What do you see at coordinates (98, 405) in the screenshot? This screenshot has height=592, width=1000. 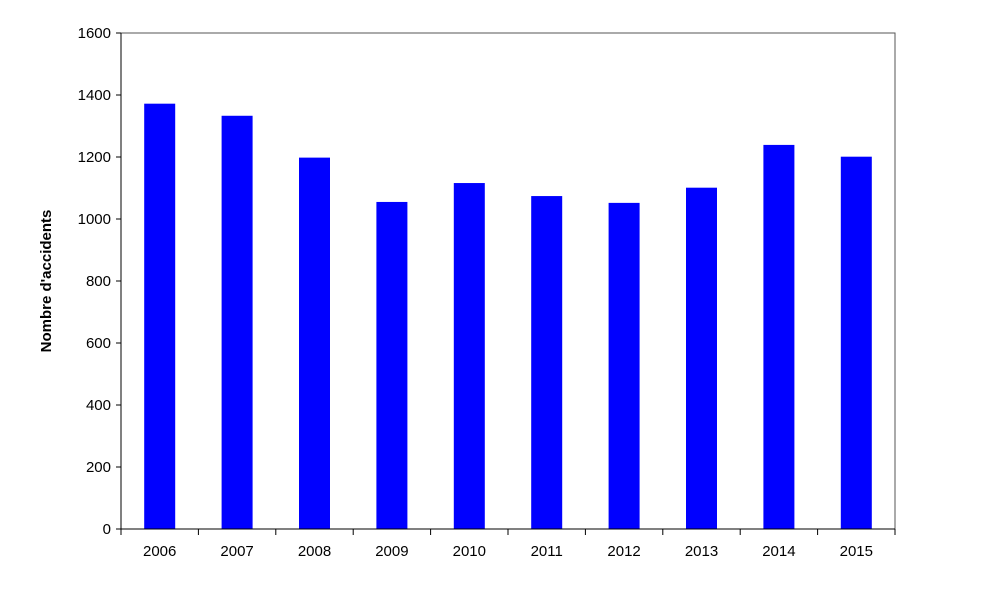 I see `y-tick-label: 400` at bounding box center [98, 405].